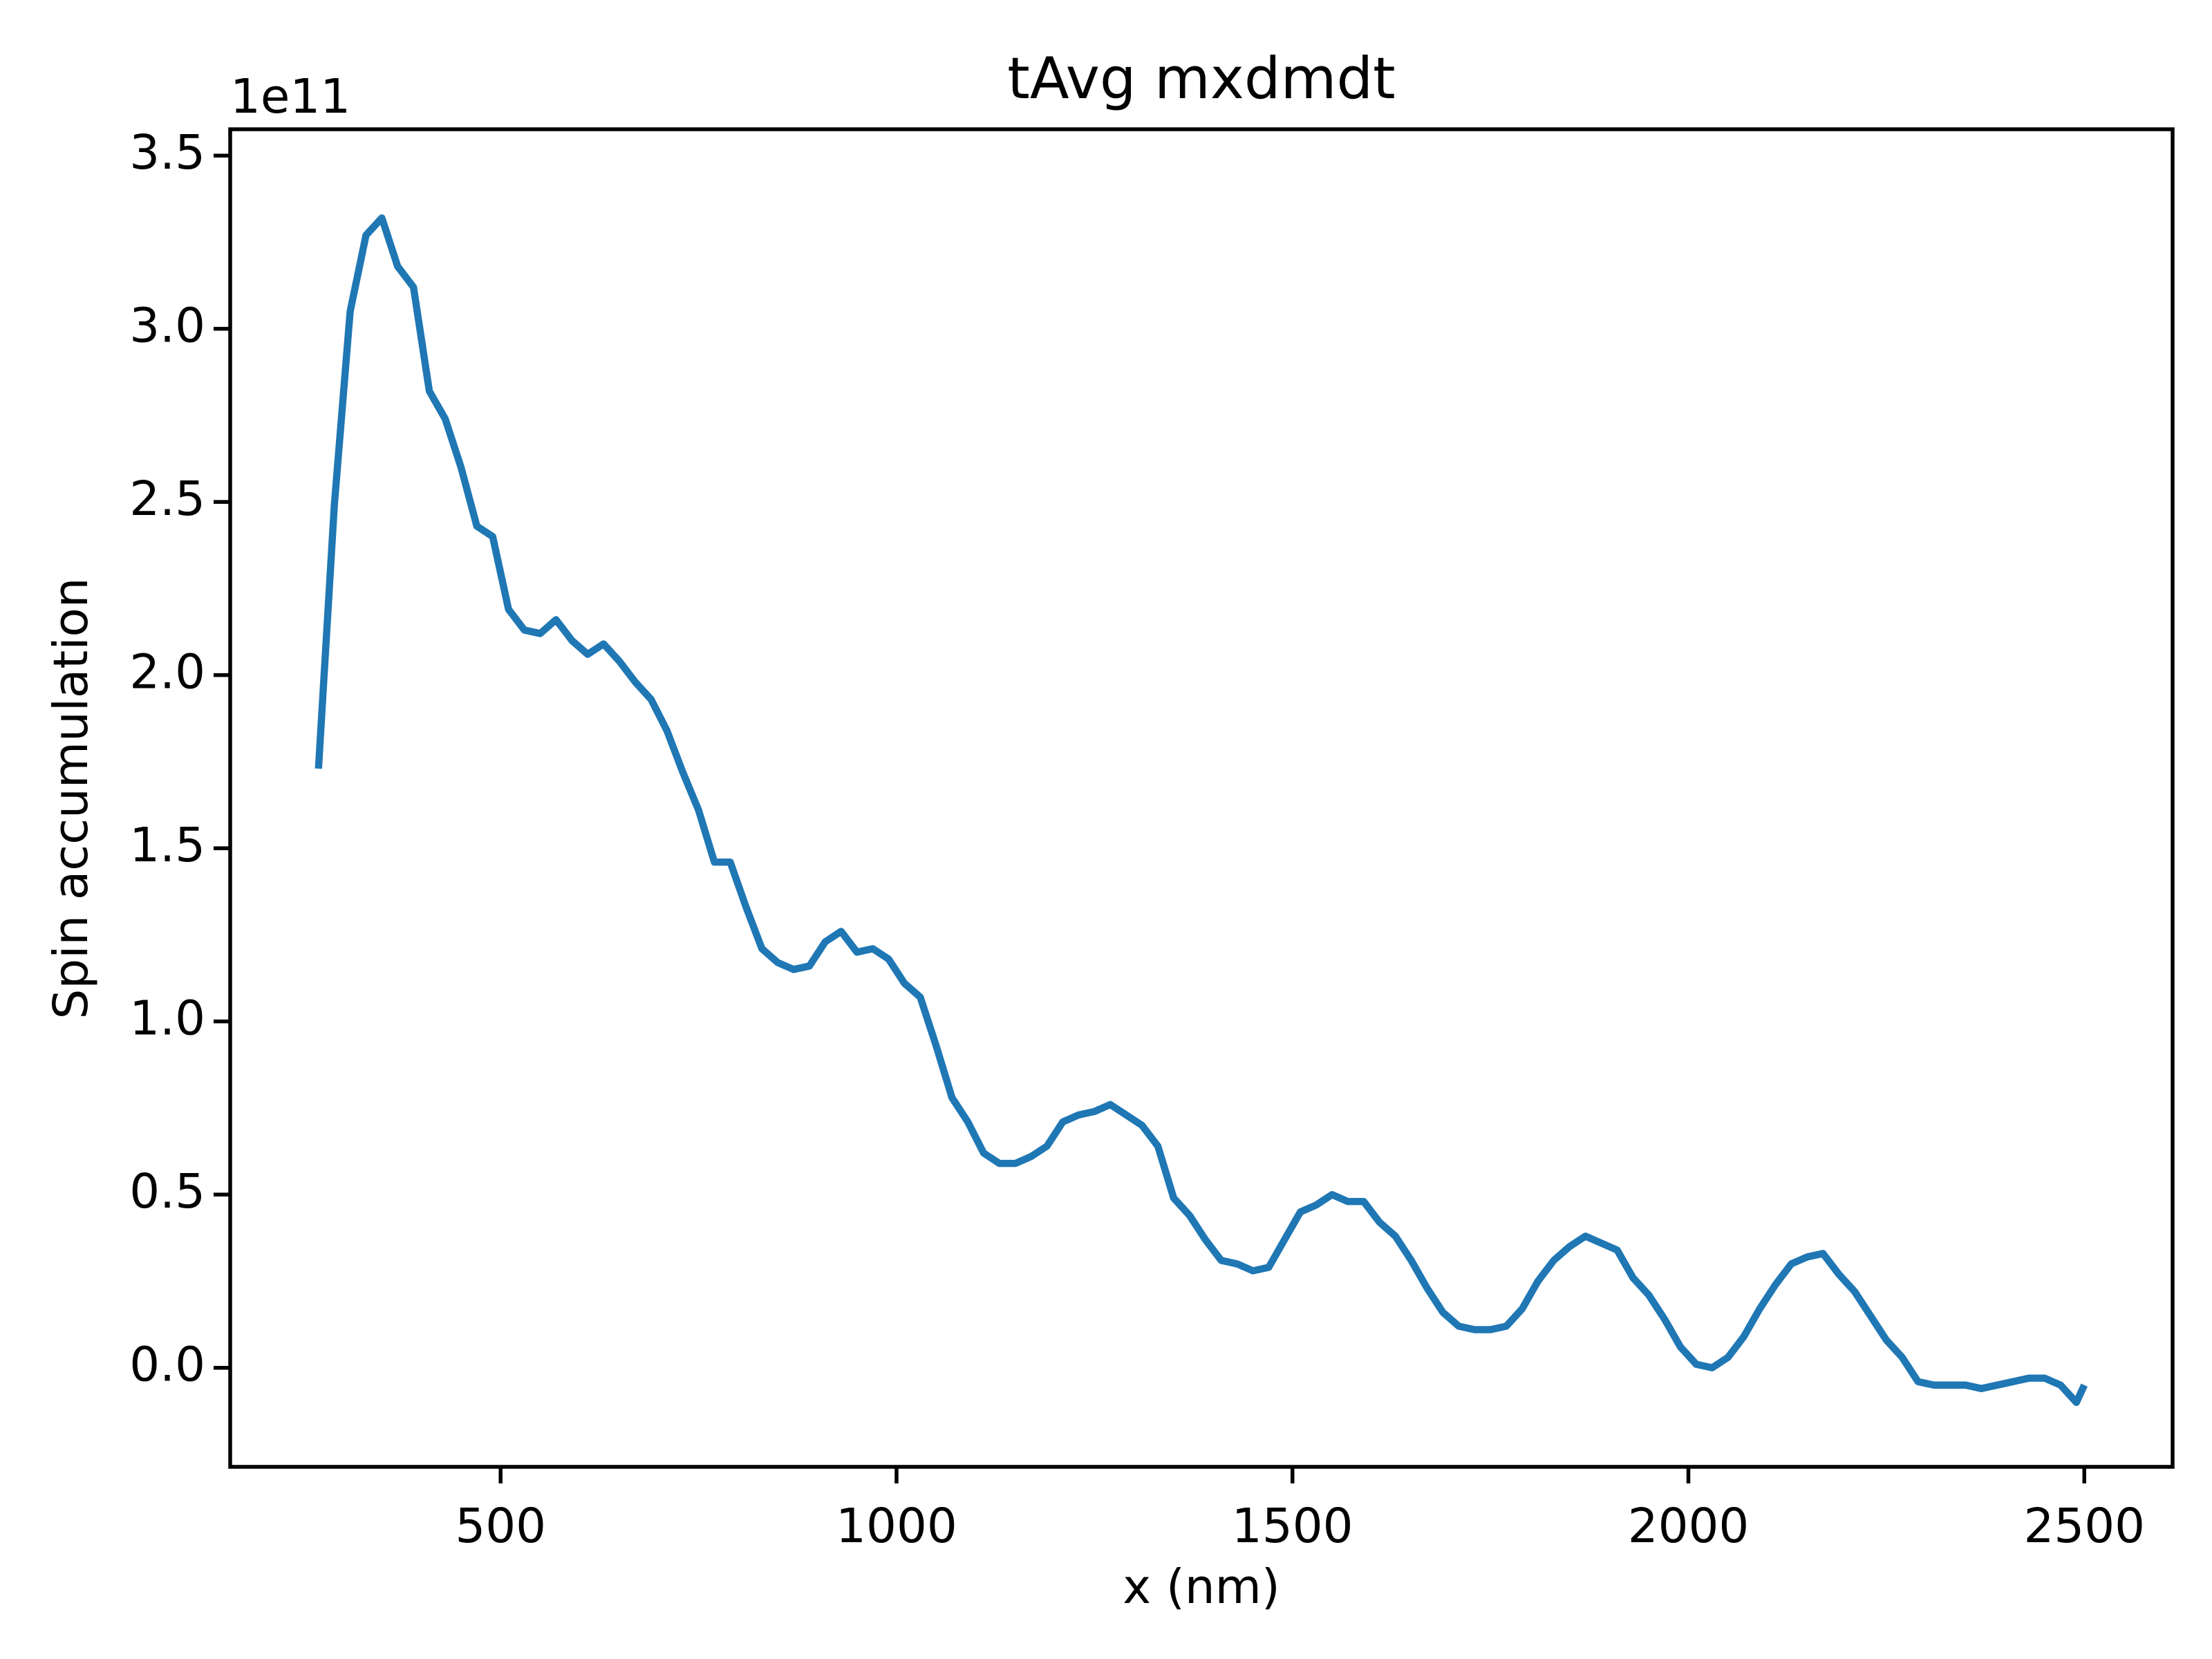 This screenshot has height=1659, width=2212. What do you see at coordinates (501, 1526) in the screenshot?
I see `x-tick-label: 500` at bounding box center [501, 1526].